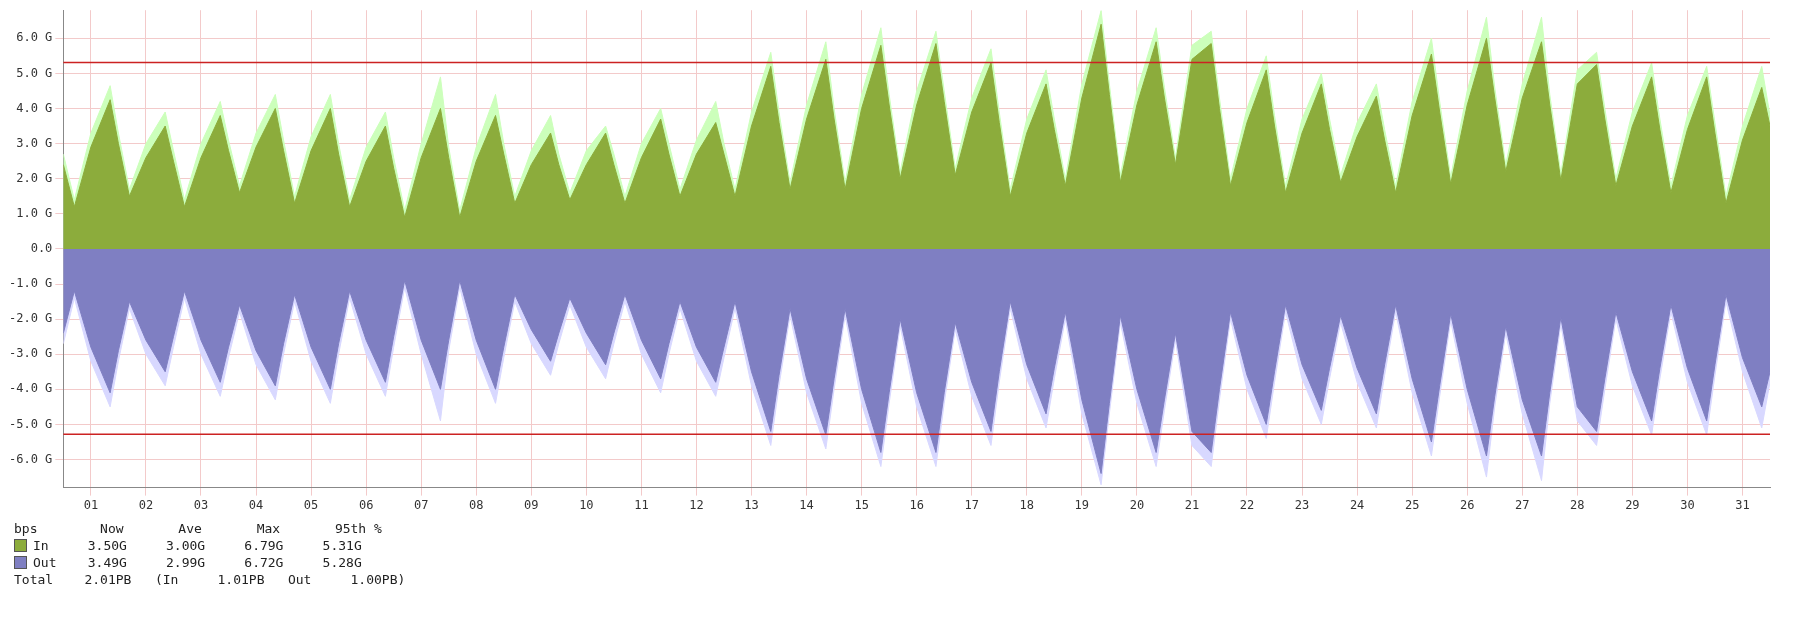 This screenshot has width=1800, height=628. I want to click on x-tick-label: 20, so click(1137, 504).